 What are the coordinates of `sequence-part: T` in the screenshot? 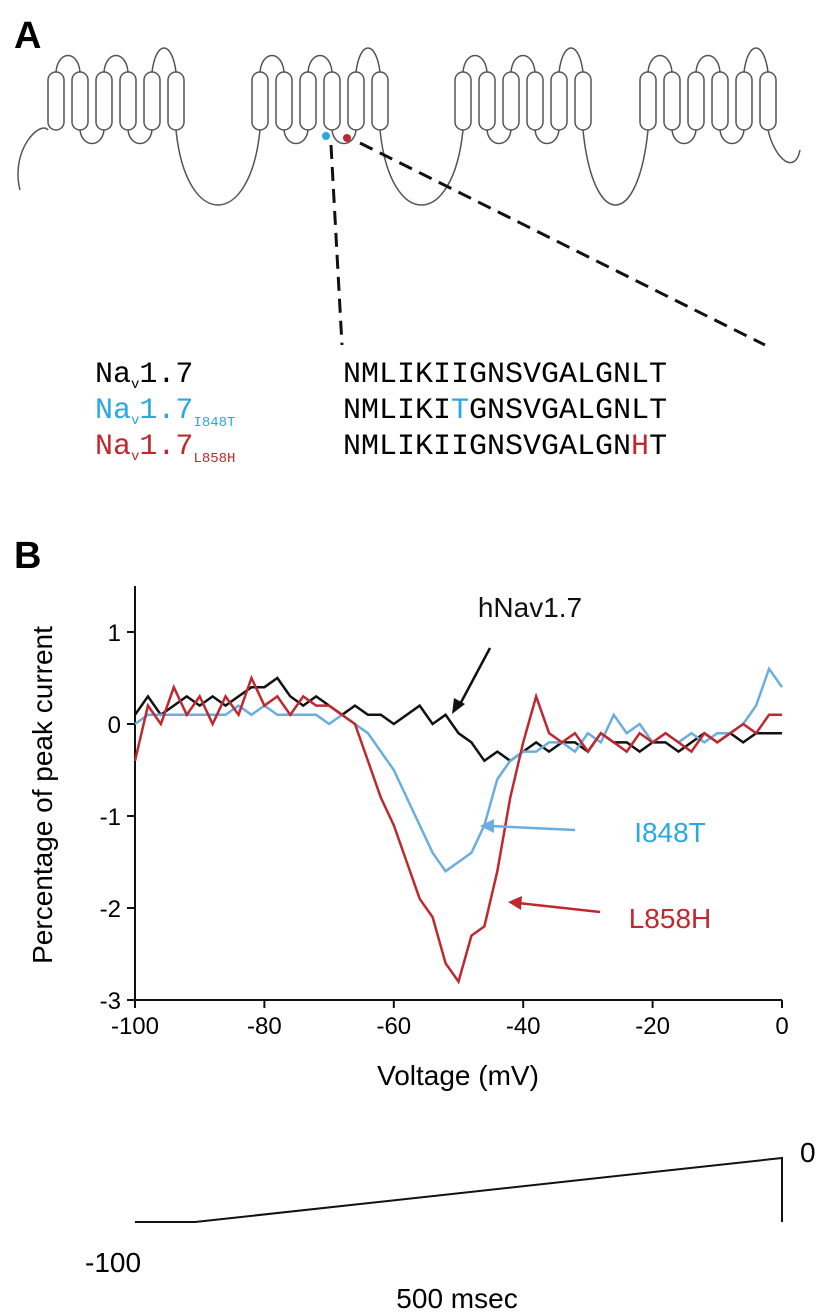 It's located at (658, 447).